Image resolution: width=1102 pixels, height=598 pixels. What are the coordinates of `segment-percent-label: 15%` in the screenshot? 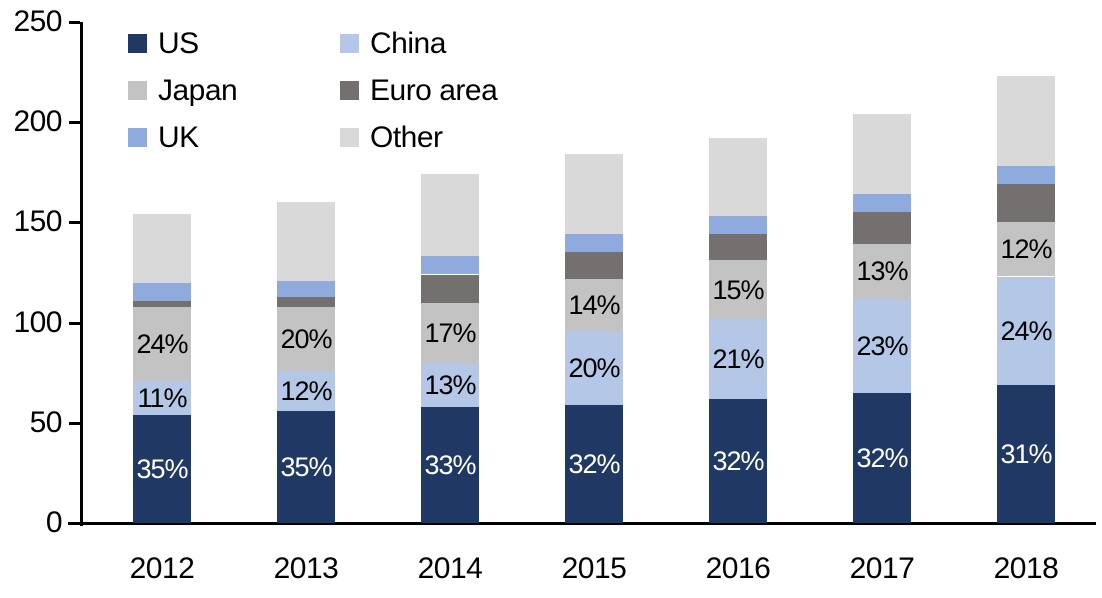 It's located at (738, 289).